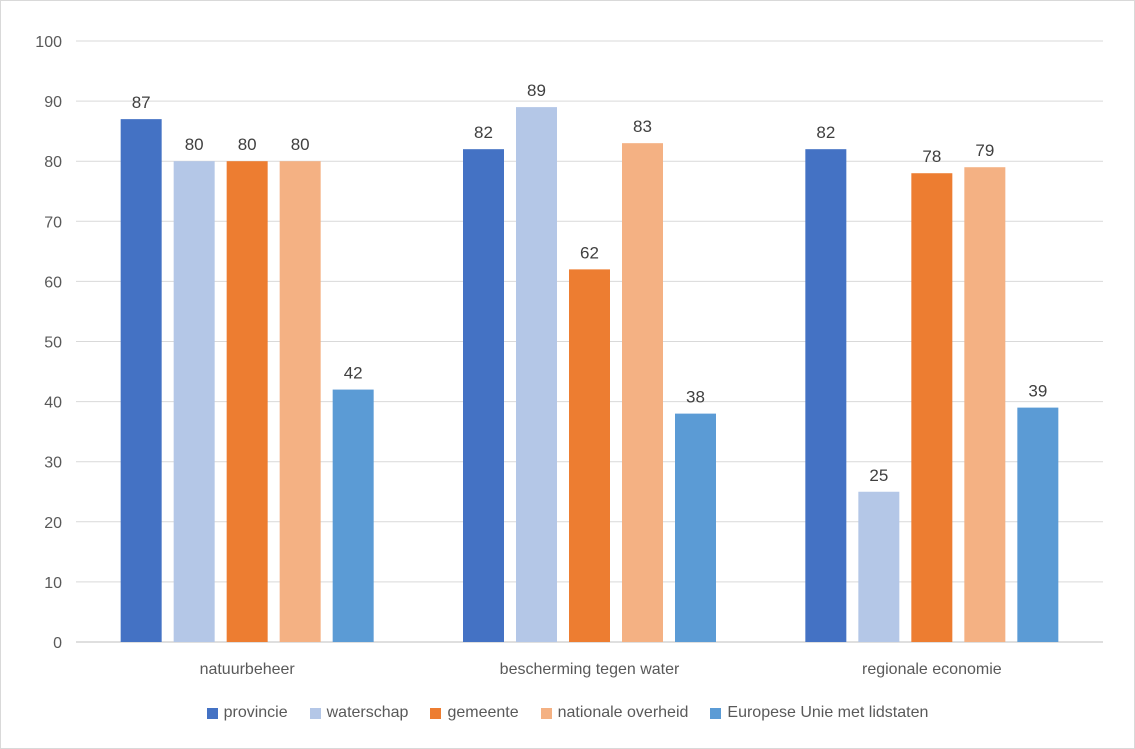 The width and height of the screenshot is (1135, 749). Describe the element at coordinates (53, 403) in the screenshot. I see `y-tick-label: 40` at that location.